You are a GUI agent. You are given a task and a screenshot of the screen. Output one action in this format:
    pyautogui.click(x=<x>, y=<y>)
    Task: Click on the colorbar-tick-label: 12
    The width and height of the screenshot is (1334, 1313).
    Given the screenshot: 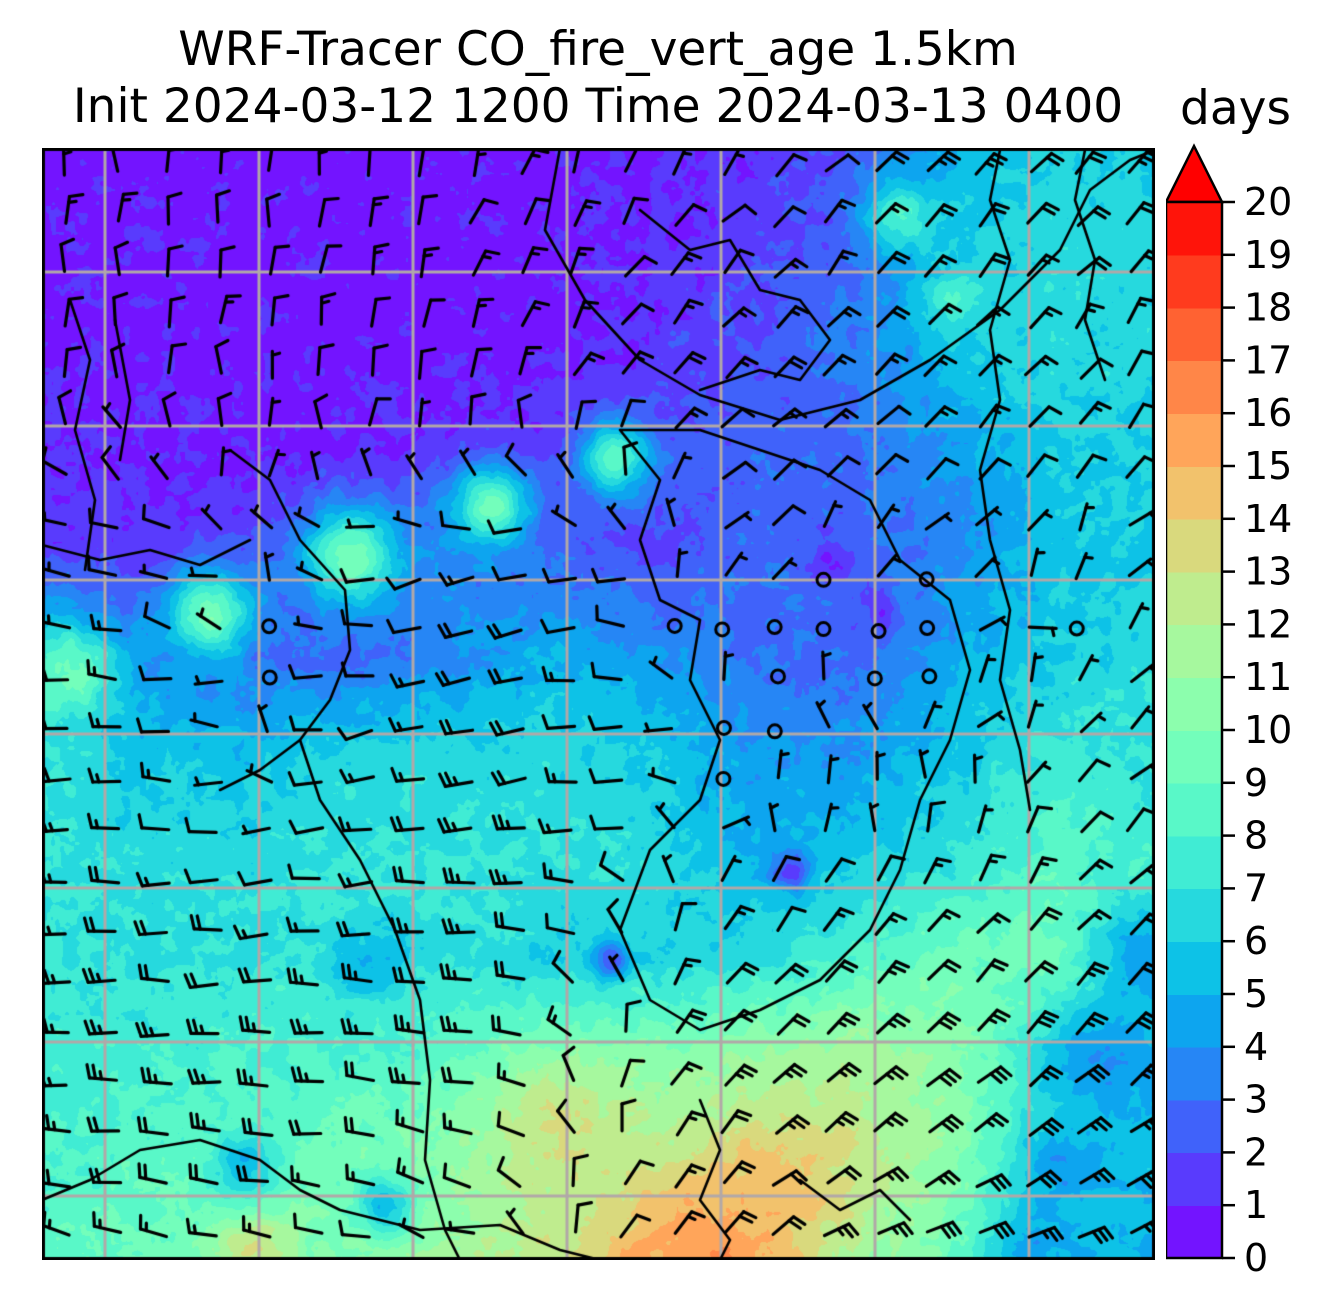 What is the action you would take?
    pyautogui.click(x=1268, y=624)
    